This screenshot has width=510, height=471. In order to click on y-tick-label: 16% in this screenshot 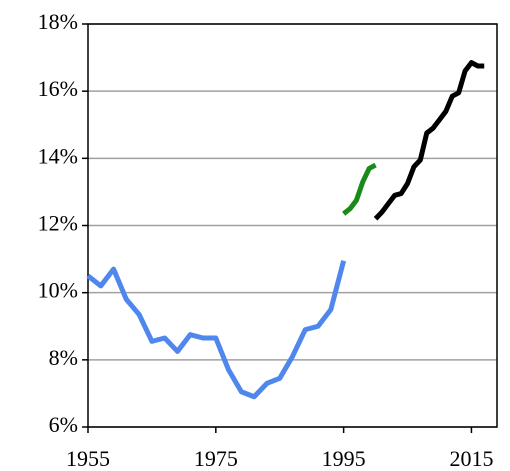, I will do `click(58, 88)`.